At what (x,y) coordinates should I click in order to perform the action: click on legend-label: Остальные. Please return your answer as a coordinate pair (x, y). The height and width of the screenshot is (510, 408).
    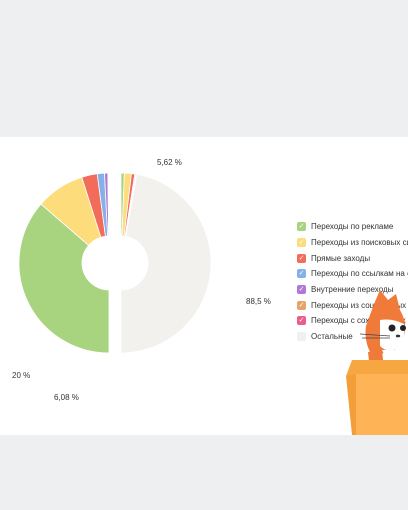
    Looking at the image, I should click on (332, 337).